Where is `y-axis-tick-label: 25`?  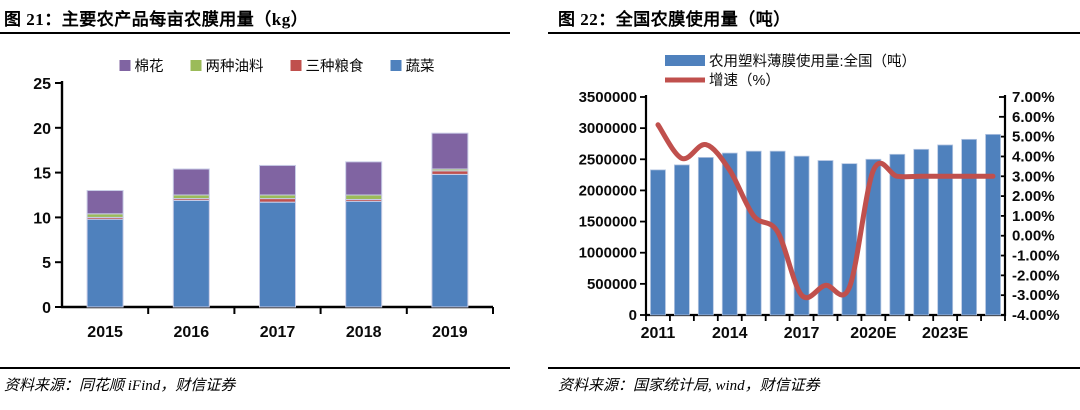
y-axis-tick-label: 25 is located at coordinates (42, 84).